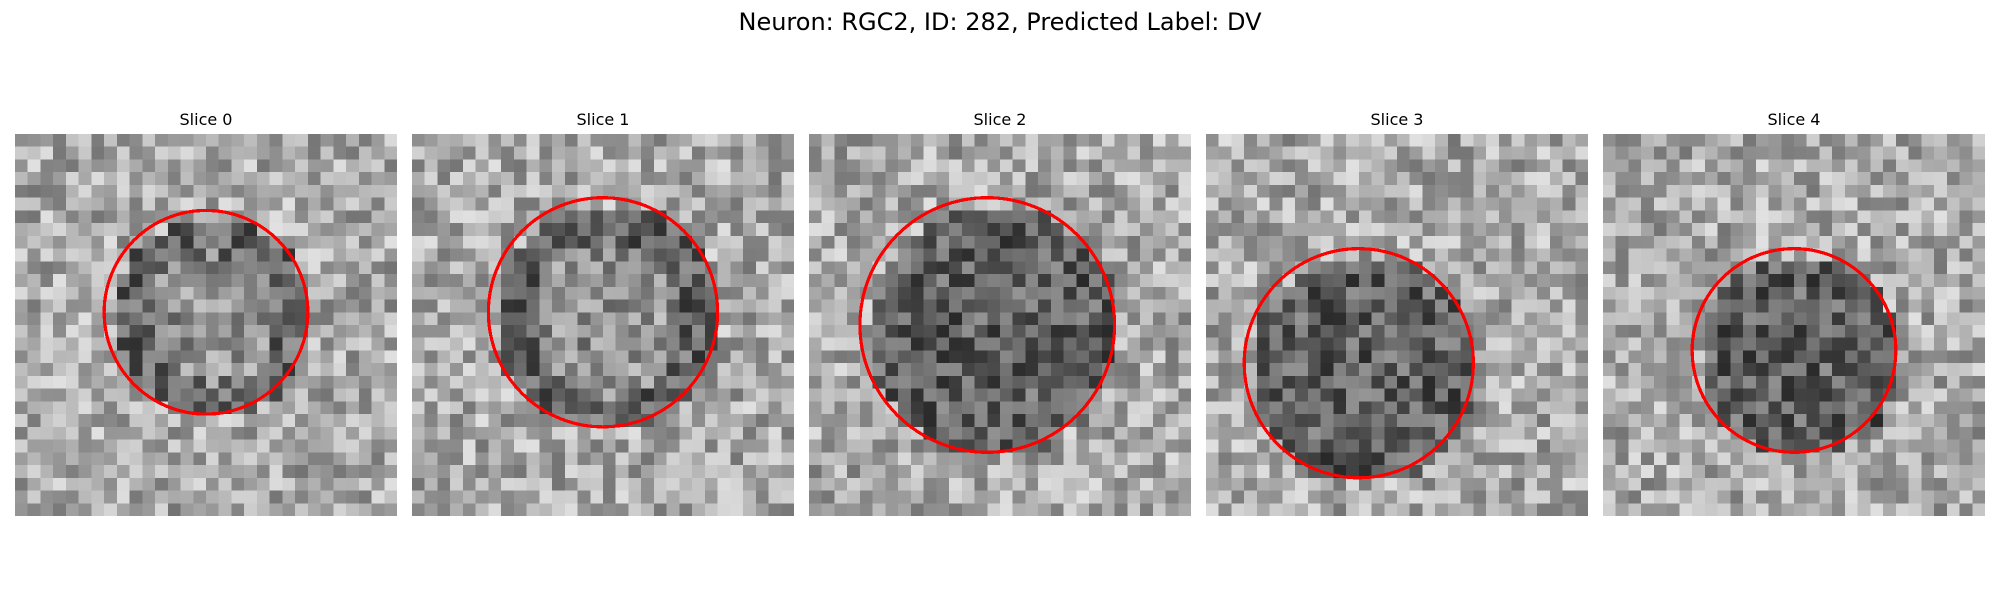 The width and height of the screenshot is (2000, 600). What do you see at coordinates (206, 119) in the screenshot?
I see `slice-title: Slice 0` at bounding box center [206, 119].